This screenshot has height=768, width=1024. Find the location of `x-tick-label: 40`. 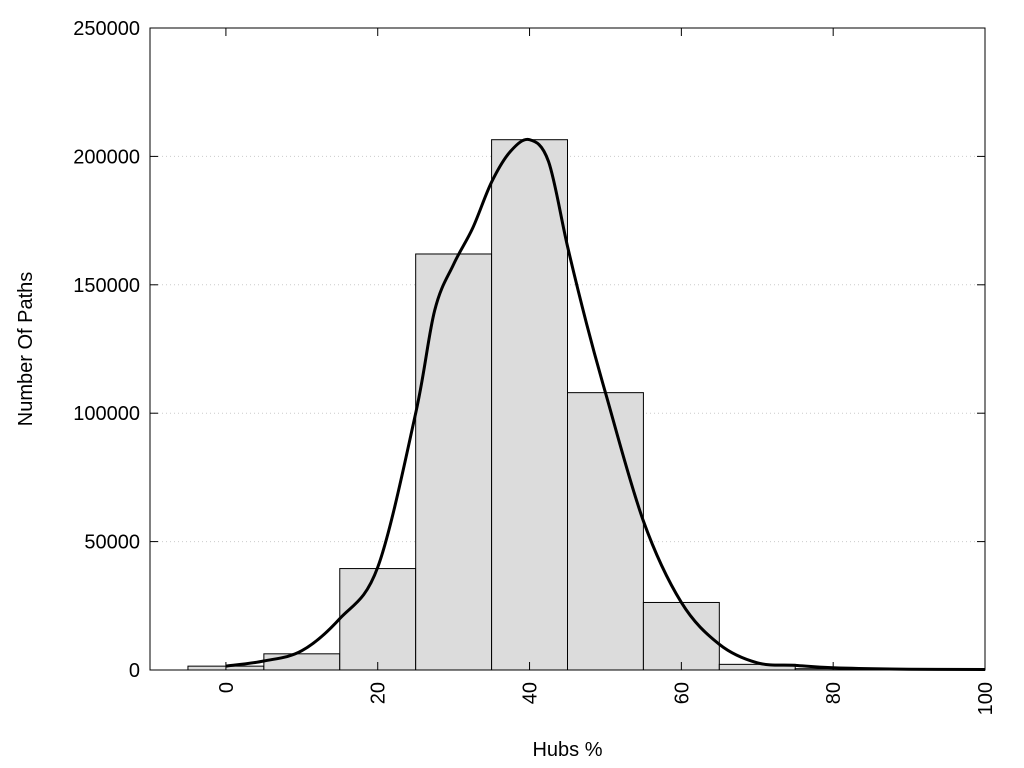

x-tick-label: 40 is located at coordinates (531, 693).